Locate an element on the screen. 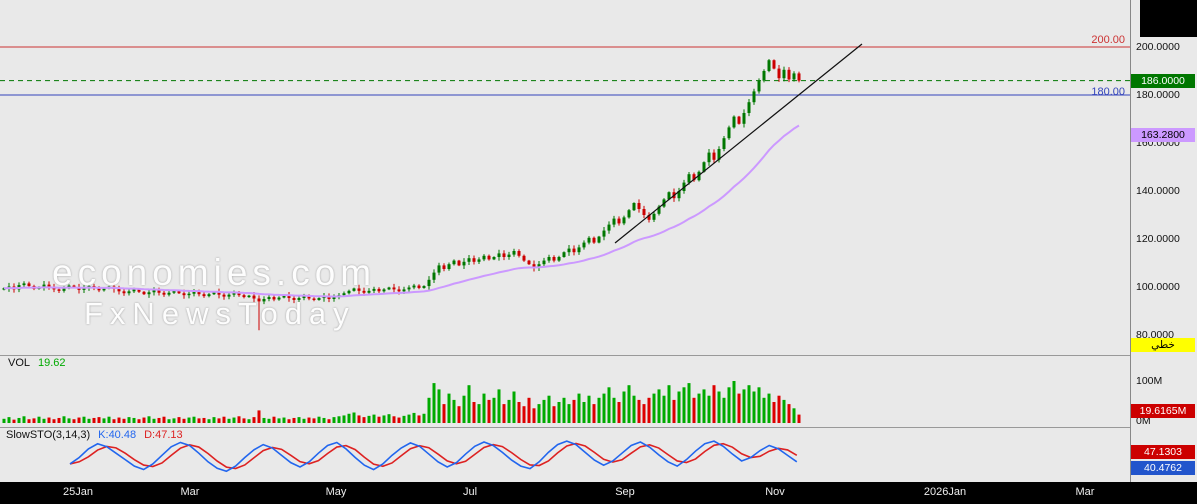 The width and height of the screenshot is (1197, 504). volume-pane-header: VOL 19.62 is located at coordinates (41, 363).